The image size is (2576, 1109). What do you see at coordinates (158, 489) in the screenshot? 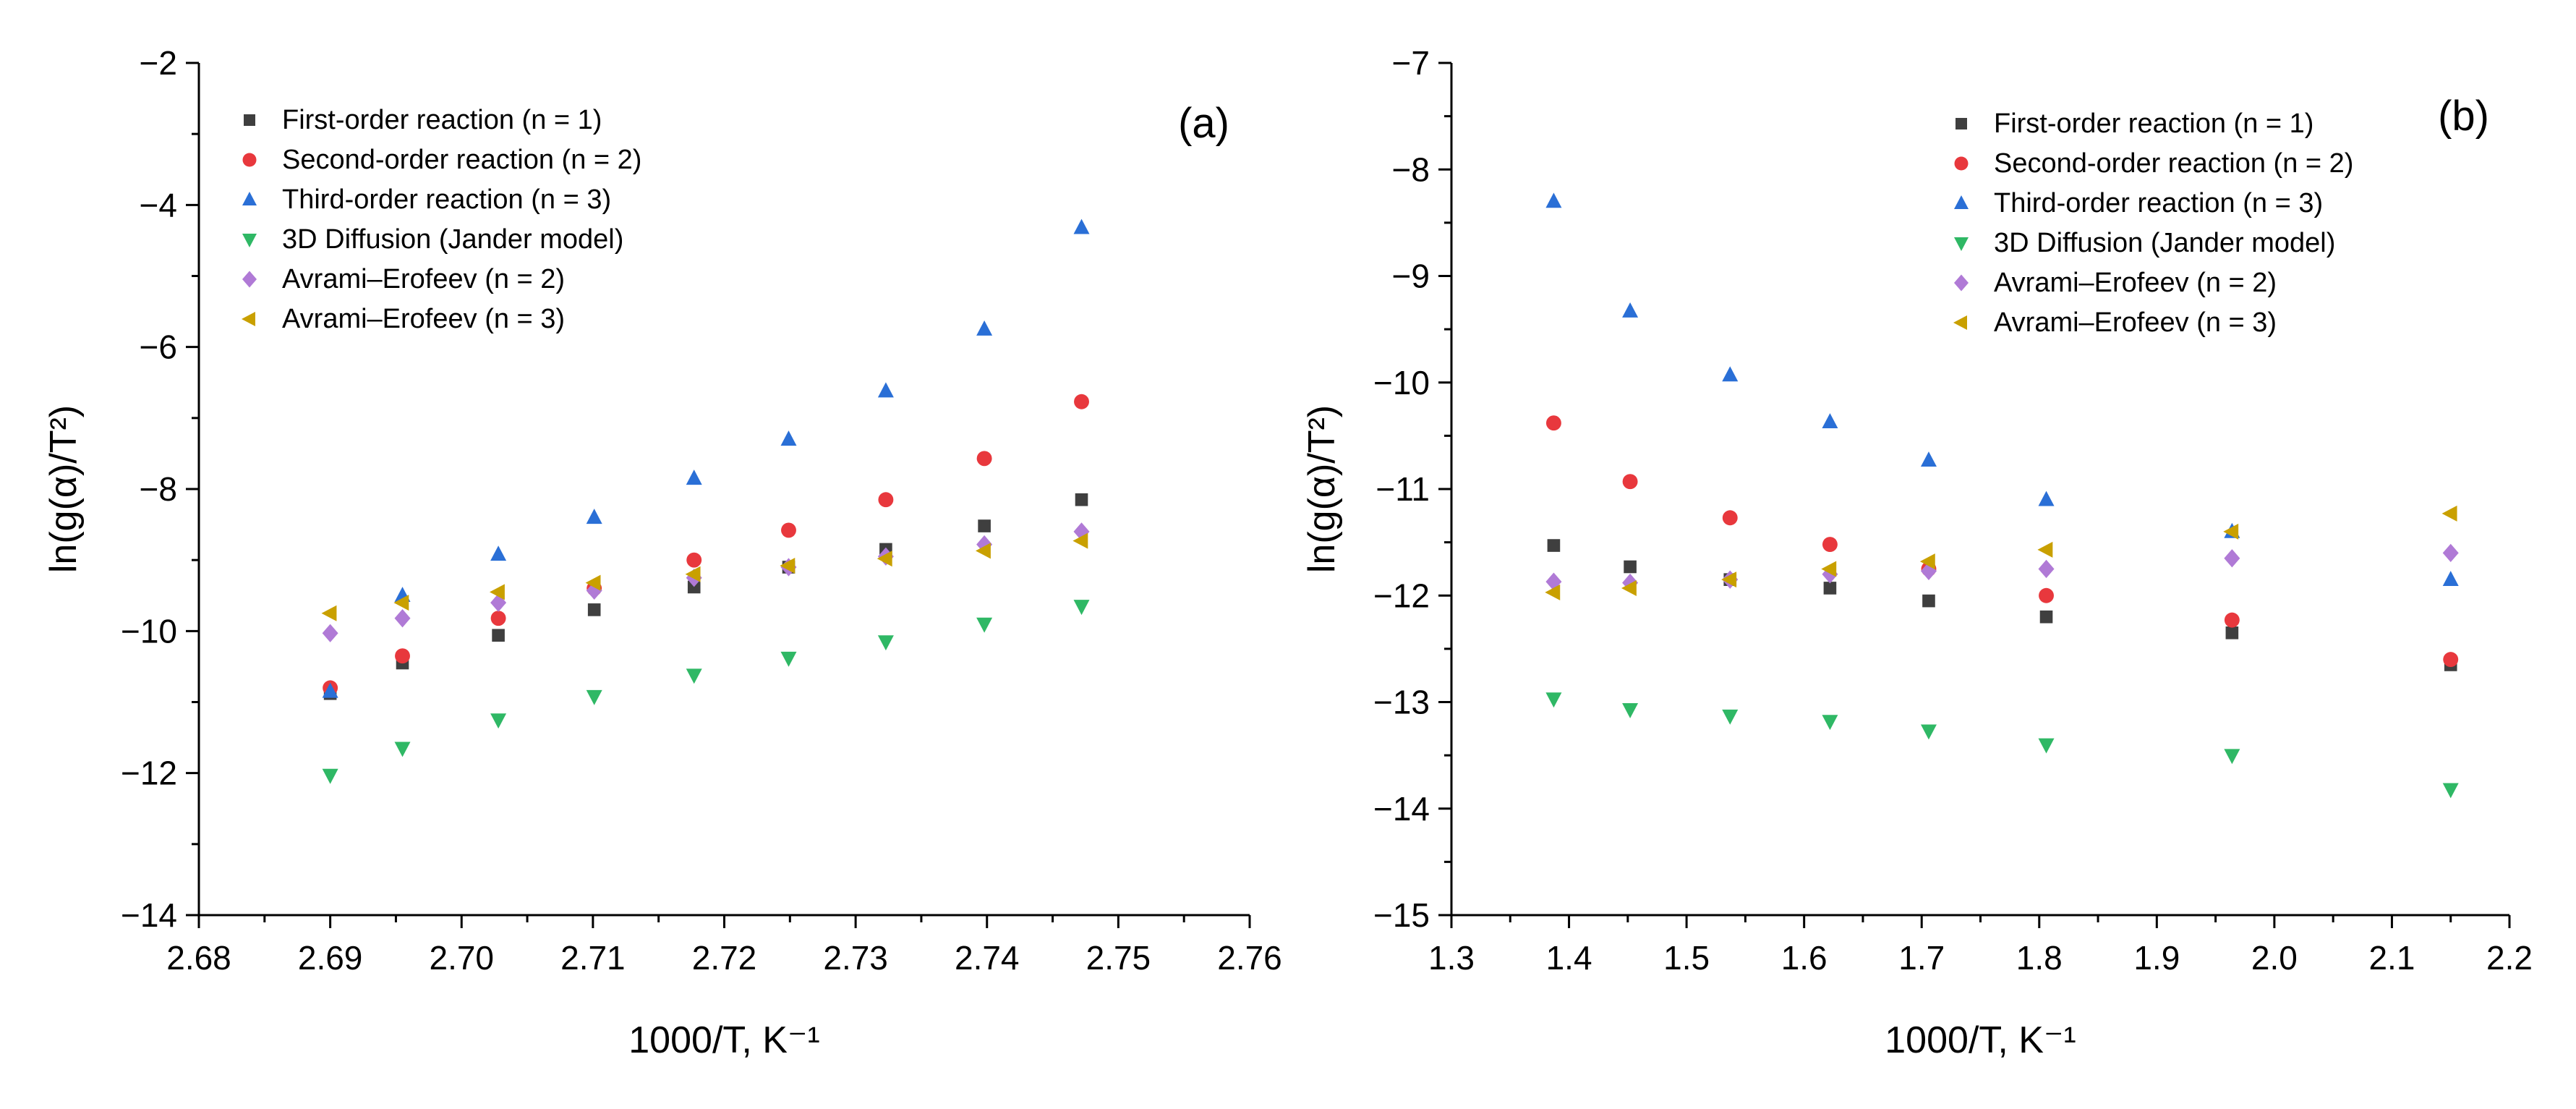
I see `y-tick-label-a: −8` at bounding box center [158, 489].